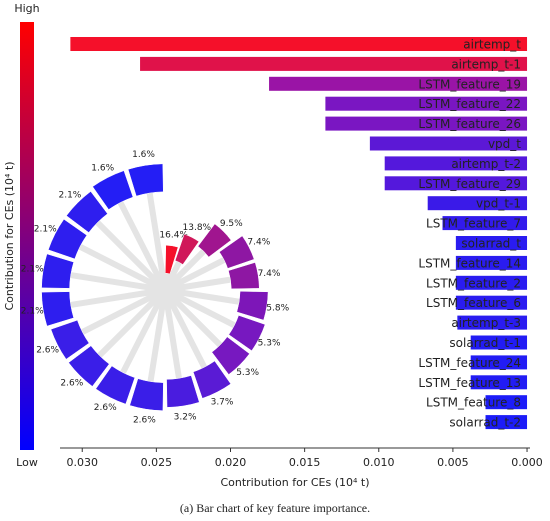 This screenshot has height=521, width=550. I want to click on colorbar-high: High, so click(26, 8).